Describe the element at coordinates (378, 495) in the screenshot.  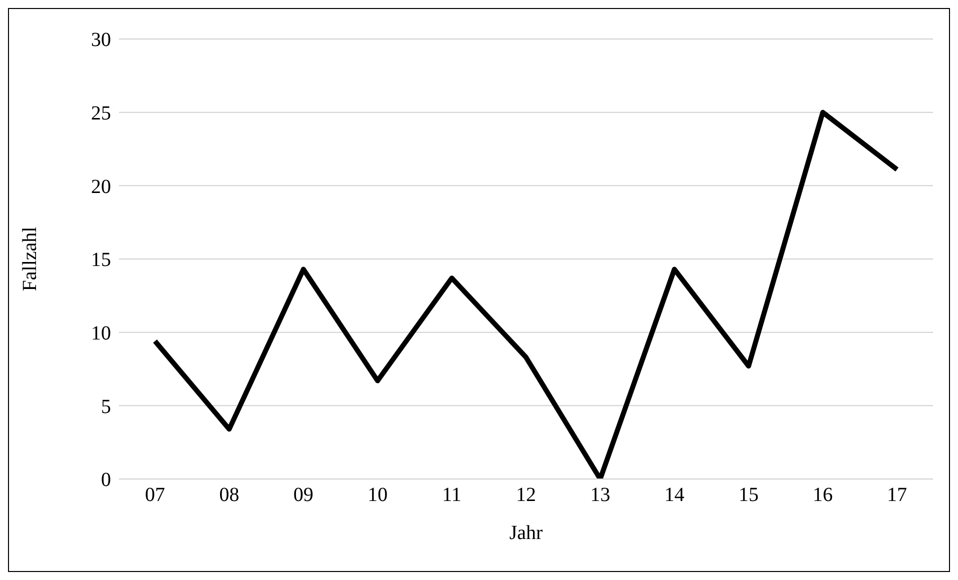
I see `x-tick-label: 10` at that location.